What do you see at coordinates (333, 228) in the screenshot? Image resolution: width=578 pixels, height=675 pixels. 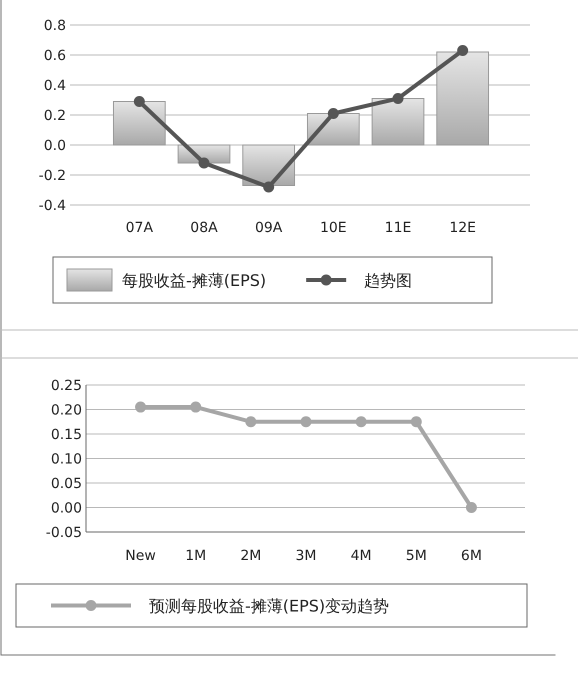 I see `x-tick-label: 10E` at bounding box center [333, 228].